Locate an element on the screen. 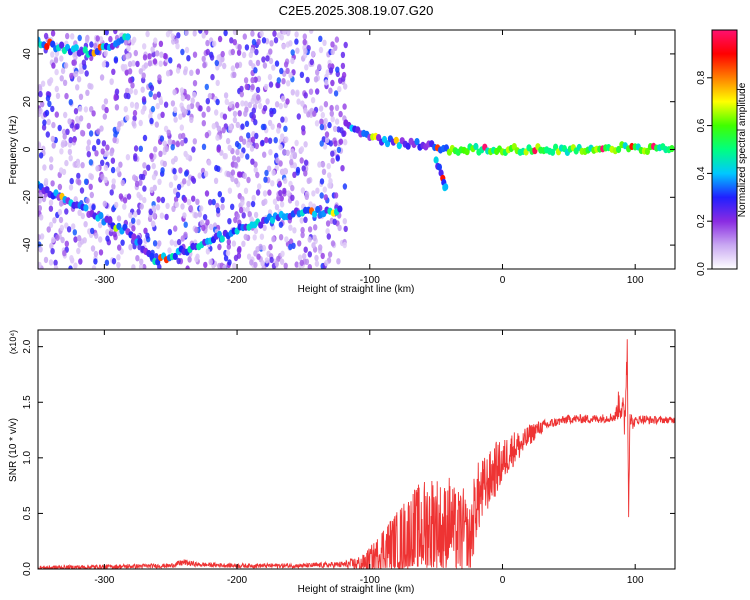  x-tick-label: 100 is located at coordinates (635, 580).